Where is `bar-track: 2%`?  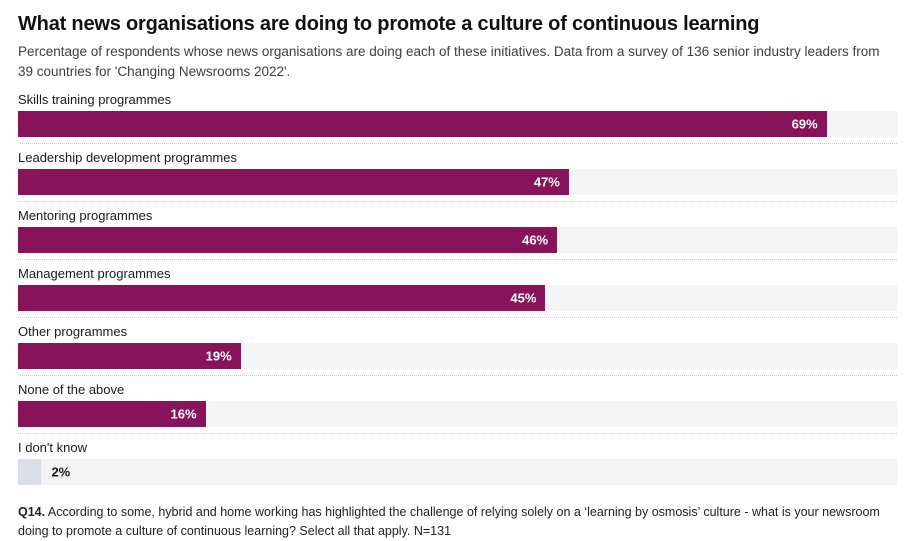 bar-track: 2% is located at coordinates (457, 472).